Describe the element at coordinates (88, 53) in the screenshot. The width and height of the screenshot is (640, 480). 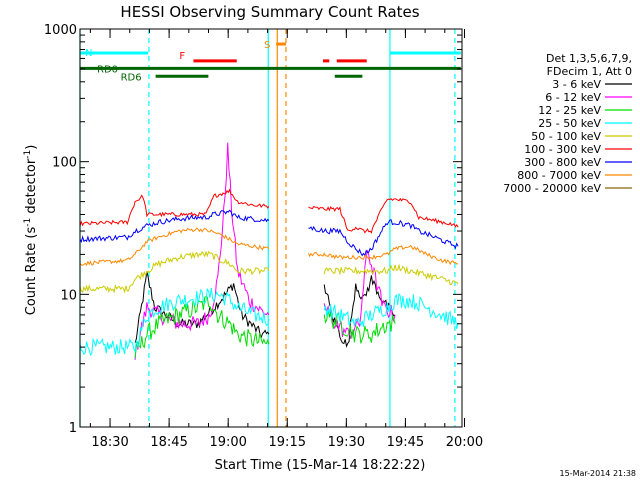
I see `flag-label-n: N` at that location.